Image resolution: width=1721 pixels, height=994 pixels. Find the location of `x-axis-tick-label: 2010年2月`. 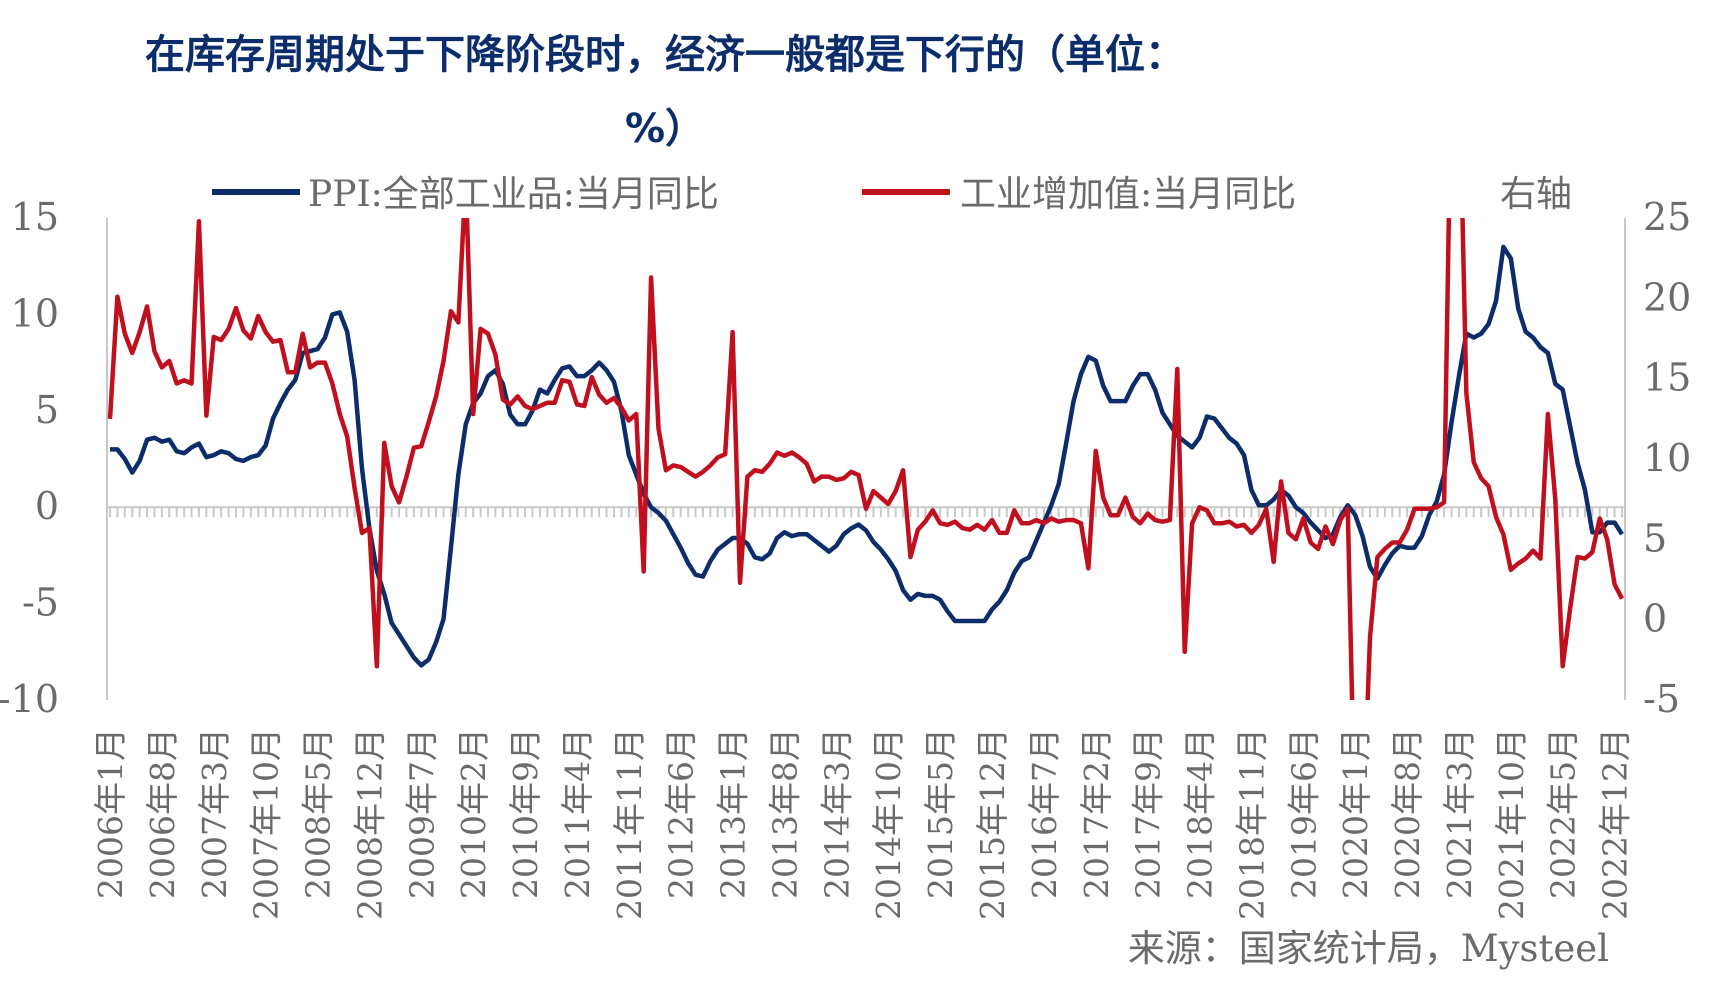

x-axis-tick-label: 2010年2月 is located at coordinates (473, 813).